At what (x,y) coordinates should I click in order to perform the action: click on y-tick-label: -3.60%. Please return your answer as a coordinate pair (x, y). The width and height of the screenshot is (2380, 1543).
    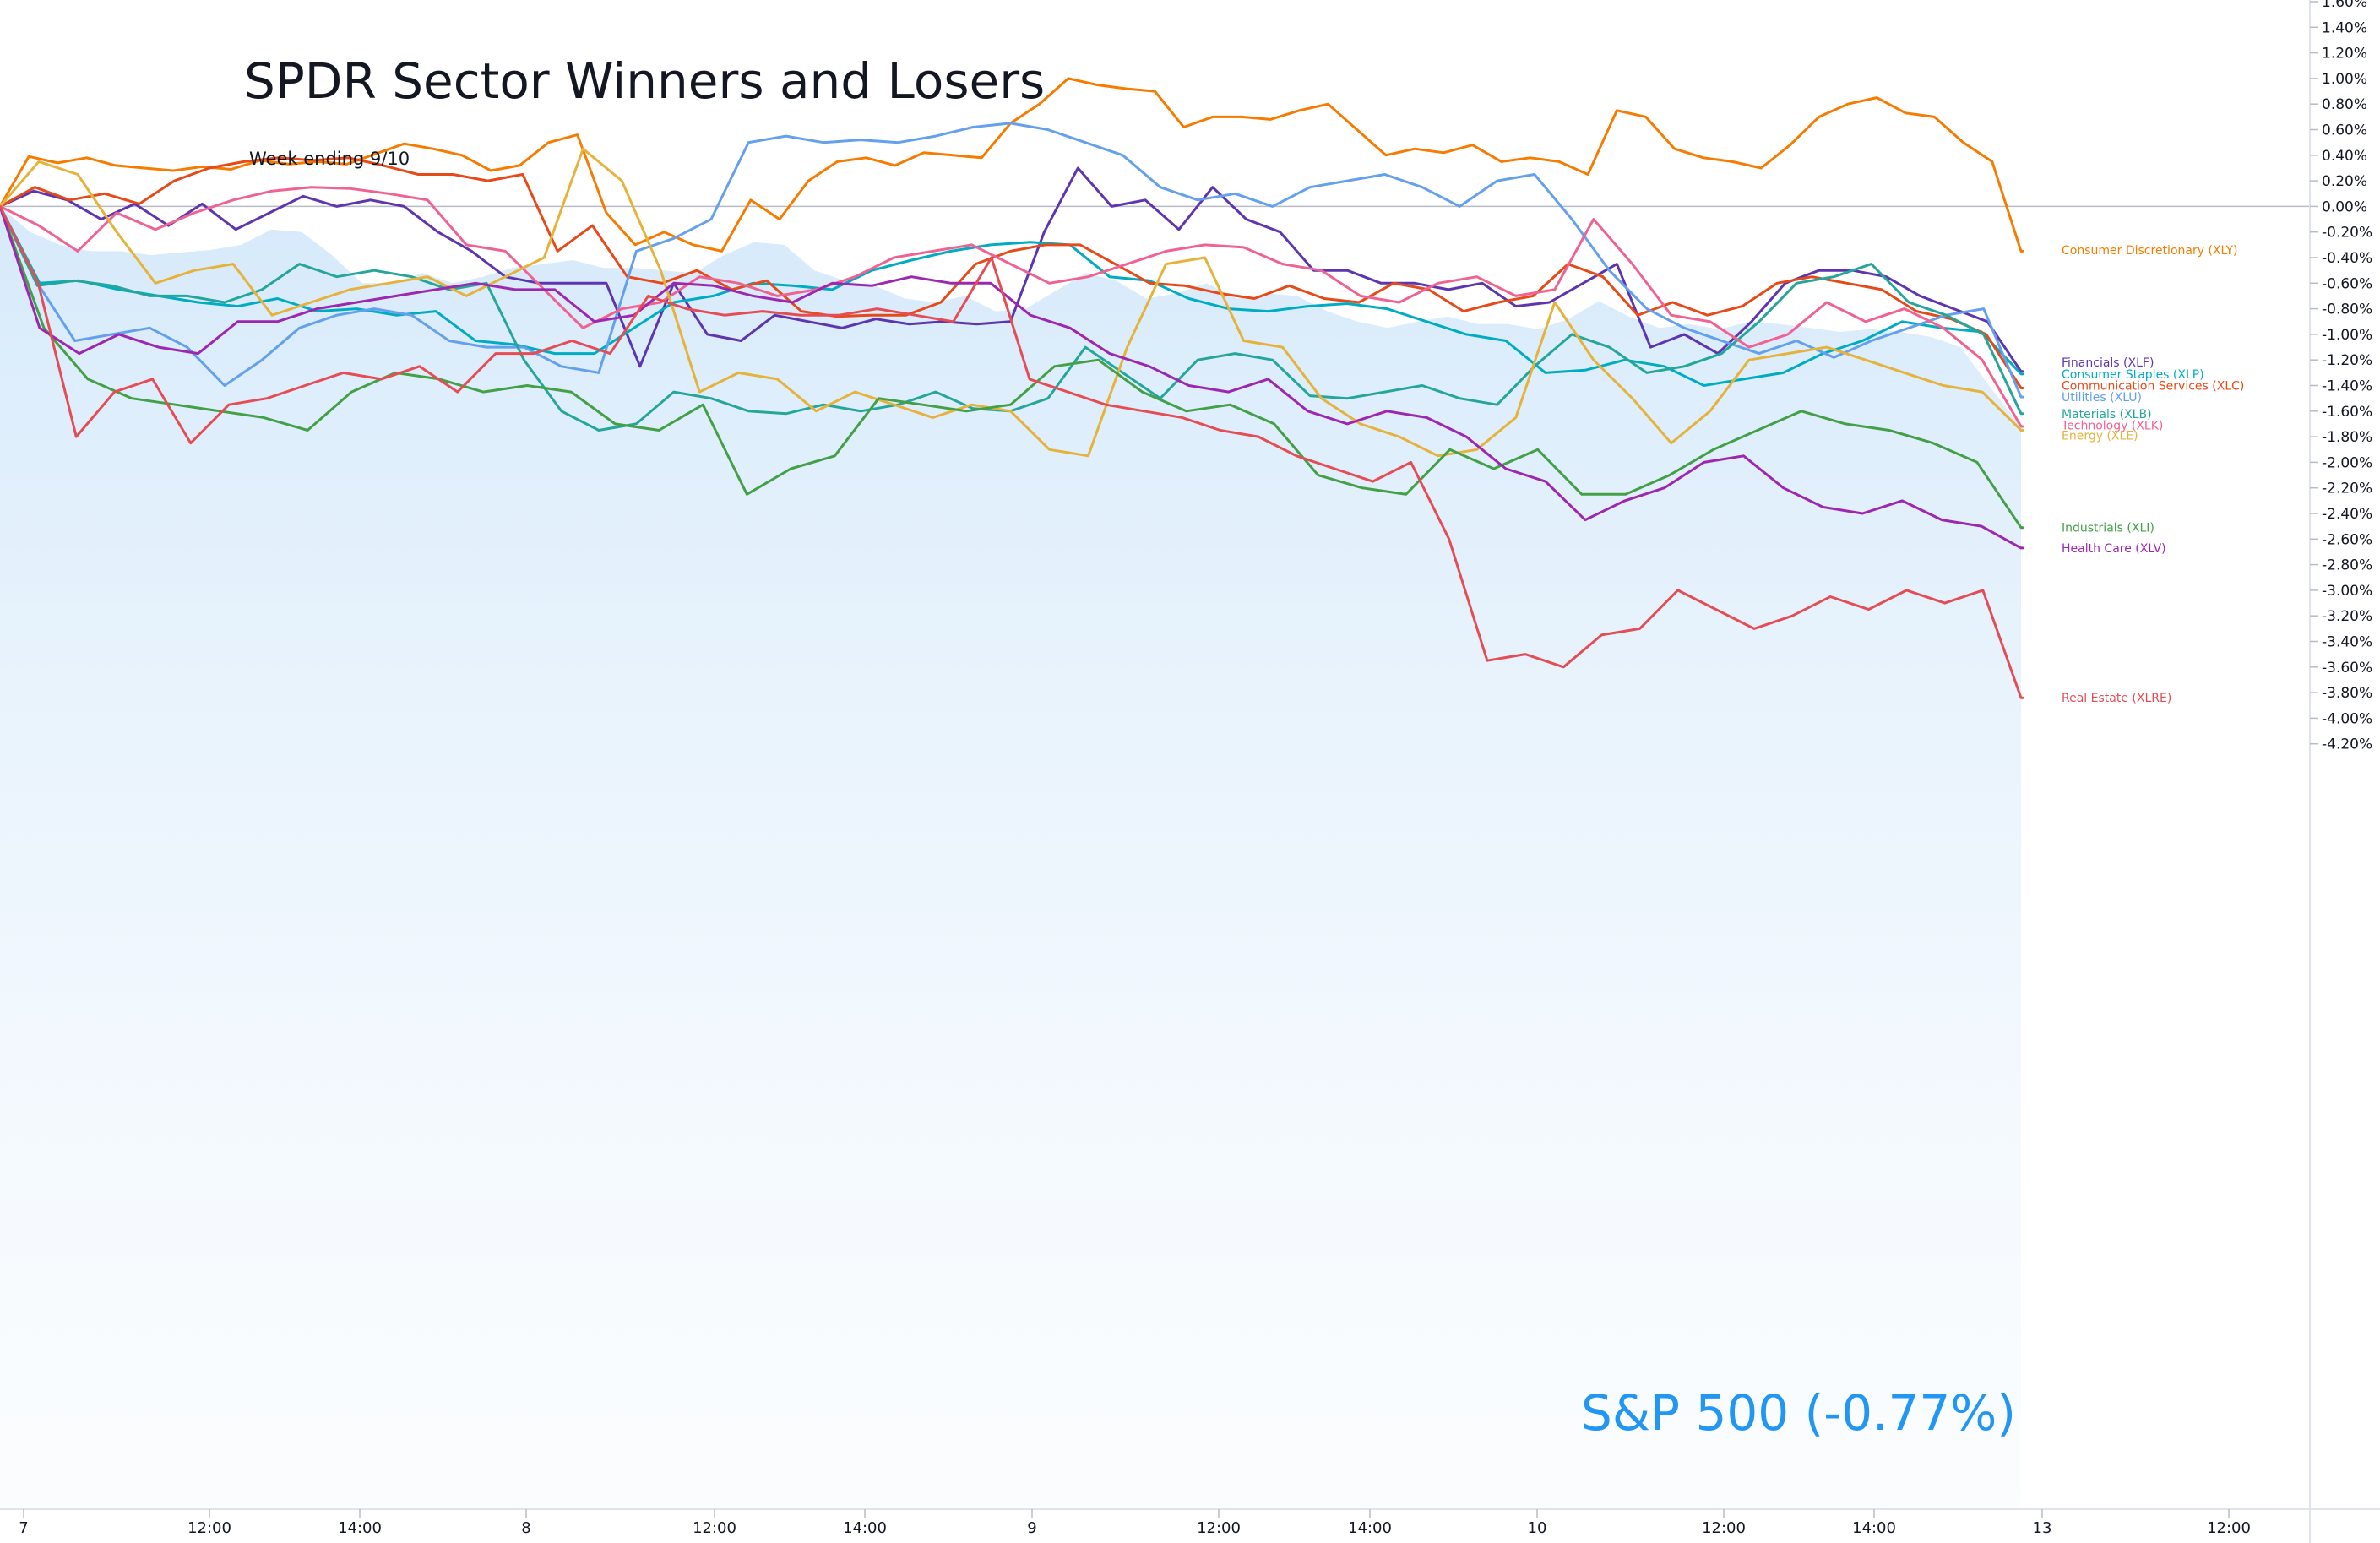
    Looking at the image, I should click on (2347, 668).